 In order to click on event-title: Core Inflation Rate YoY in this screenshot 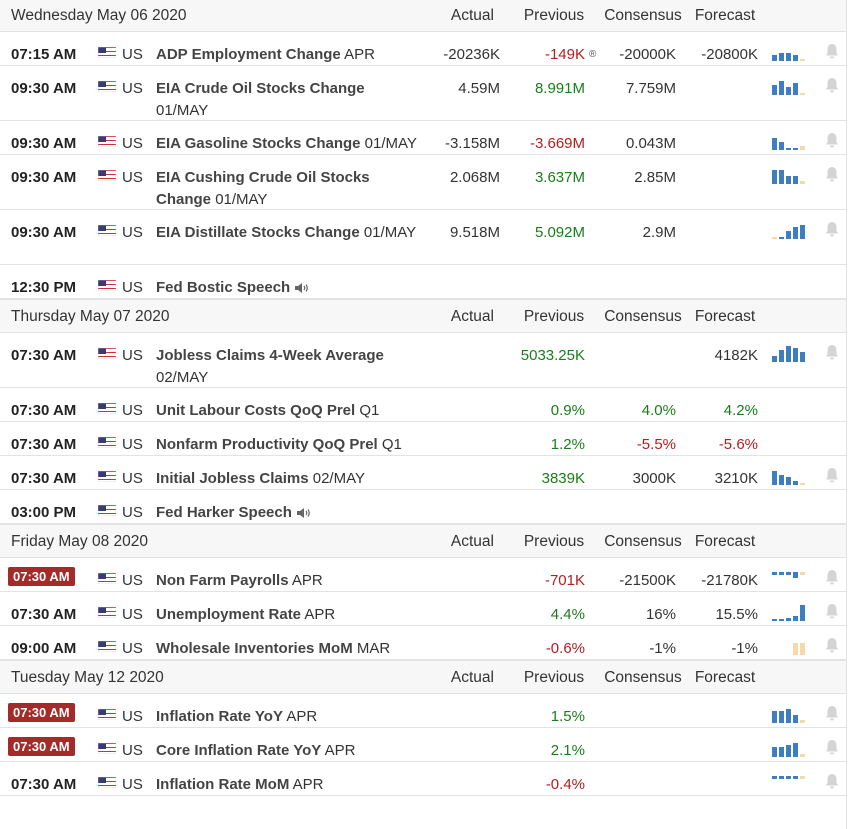, I will do `click(239, 750)`.